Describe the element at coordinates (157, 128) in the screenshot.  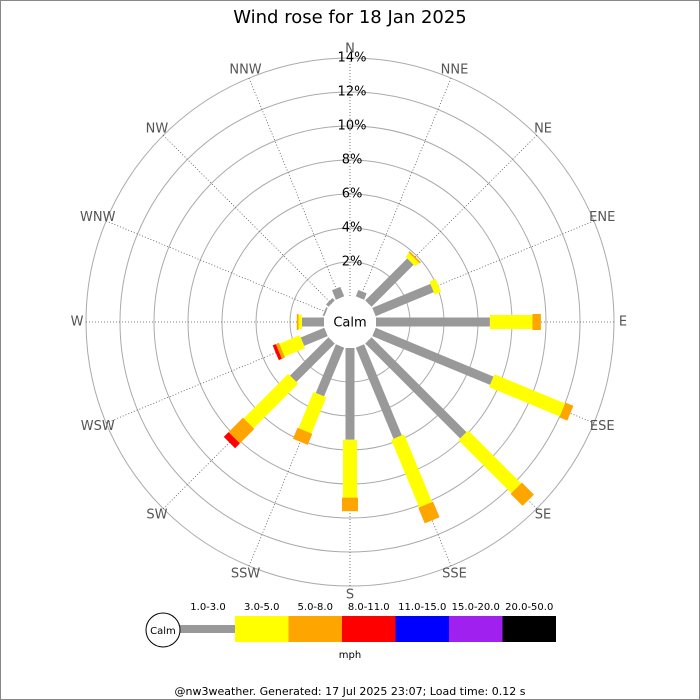
I see `direction-label: NW` at that location.